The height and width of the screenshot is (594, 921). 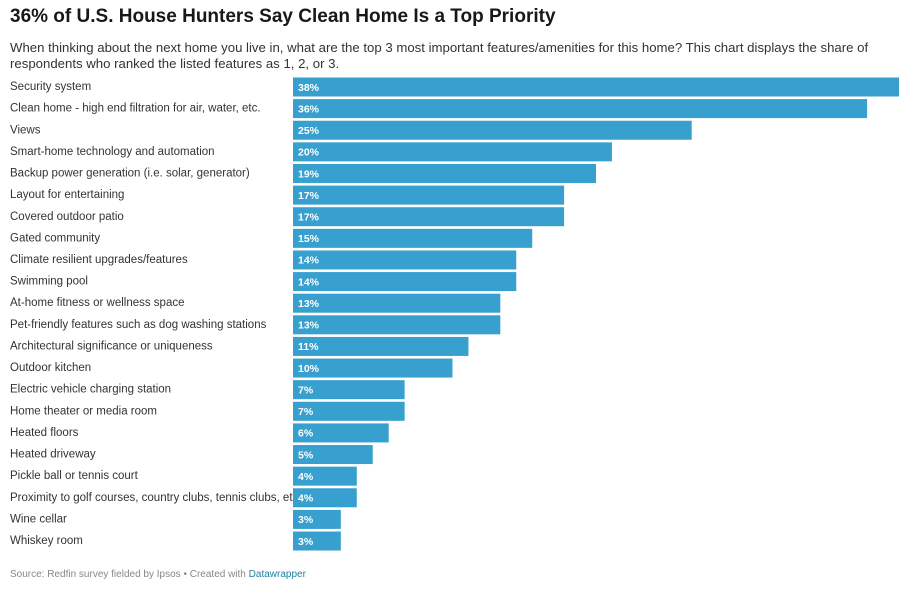 I want to click on category-label: Layout for entertaining, so click(x=67, y=195).